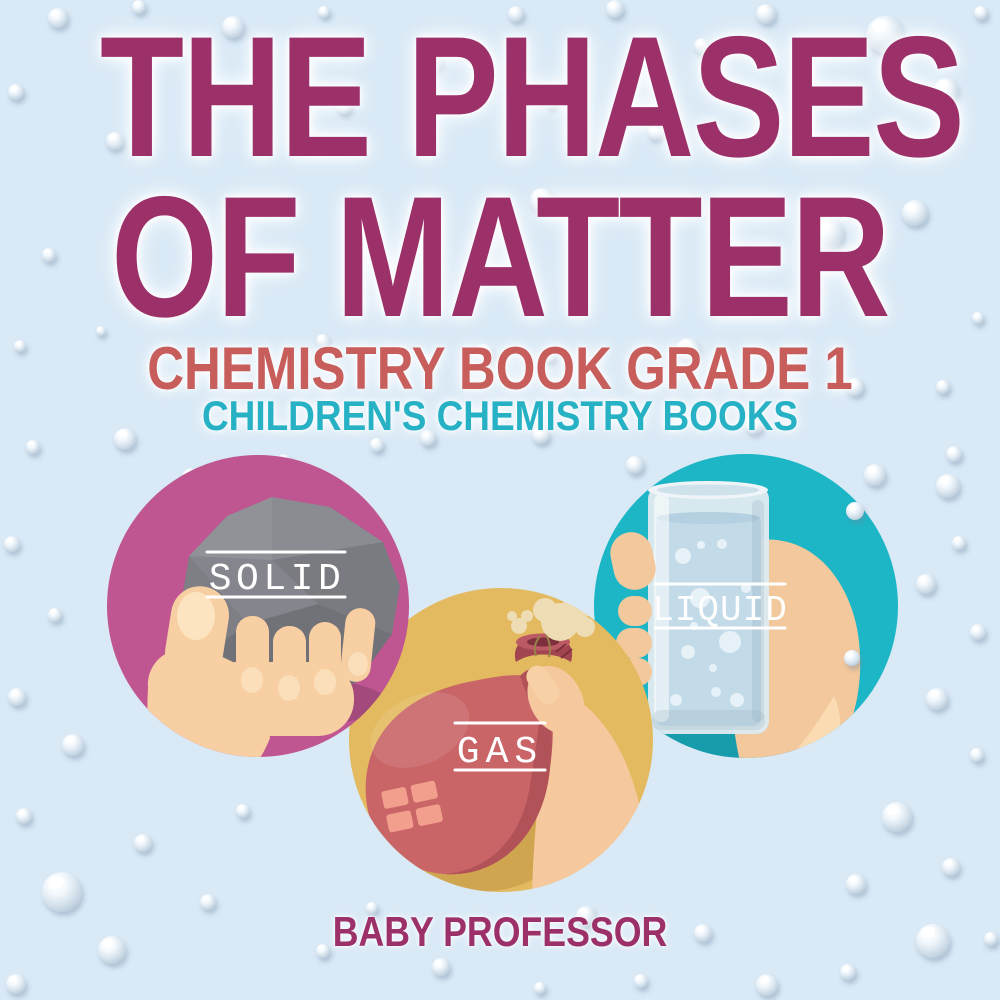 This screenshot has height=1000, width=1000. What do you see at coordinates (500, 752) in the screenshot?
I see `gas-label: GAS` at bounding box center [500, 752].